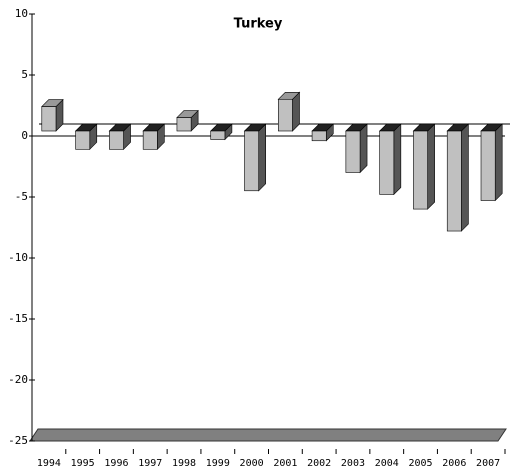 The height and width of the screenshot is (476, 510). Describe the element at coordinates (252, 463) in the screenshot. I see `x-tick-label: 2000` at that location.